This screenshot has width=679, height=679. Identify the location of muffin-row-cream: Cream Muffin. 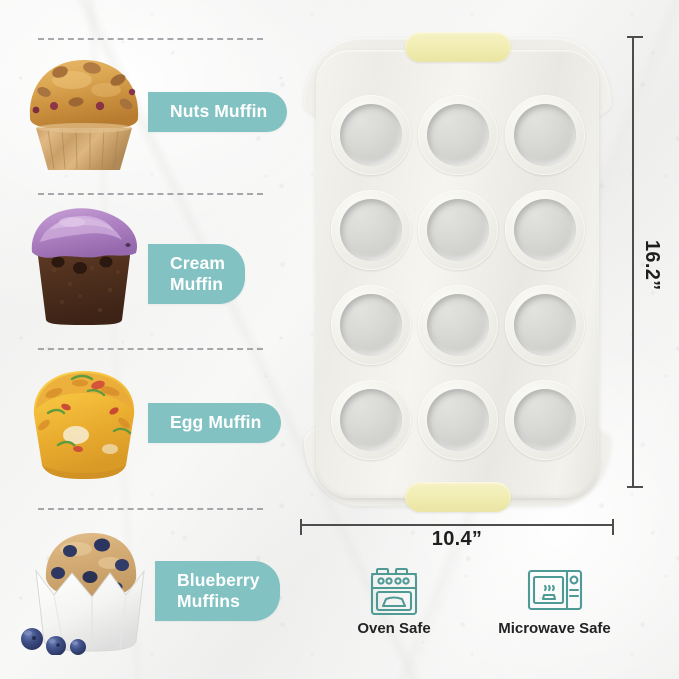
(150, 273).